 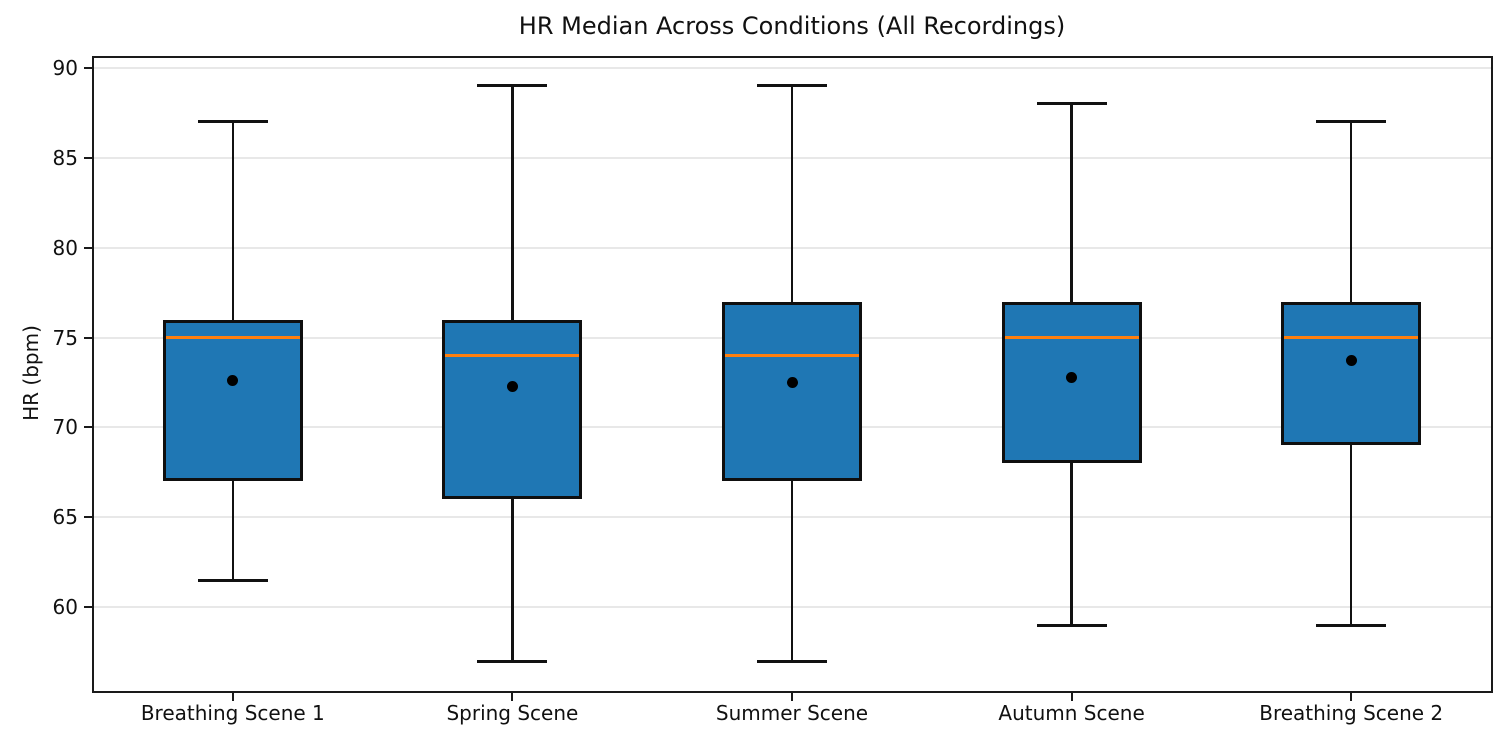 I want to click on y-tick-label-85: 85, so click(x=65, y=157).